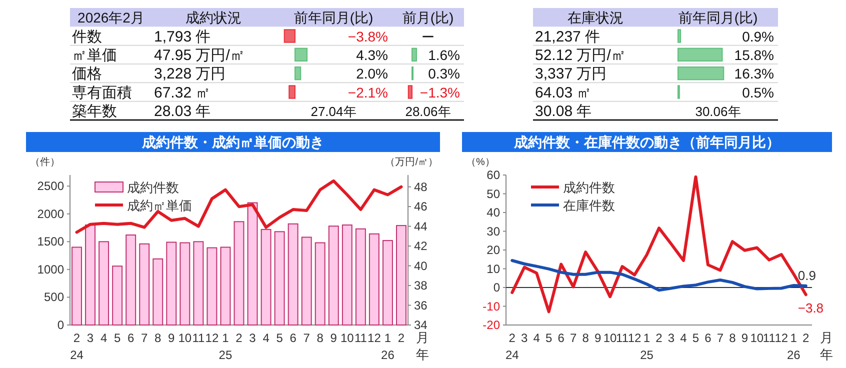  Describe the element at coordinates (421, 325) in the screenshot. I see `y2-tick-label: 34` at that location.